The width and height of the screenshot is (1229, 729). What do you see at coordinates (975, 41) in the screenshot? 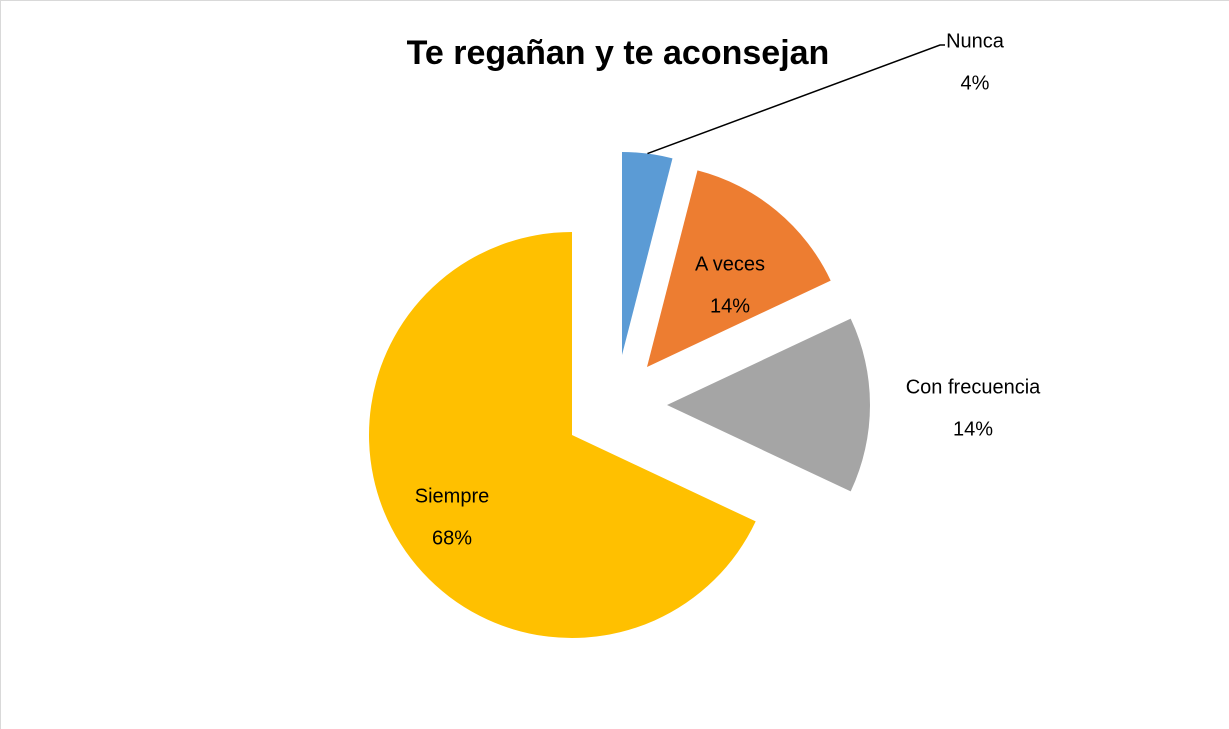
I see `data-label-category: Nunca` at bounding box center [975, 41].